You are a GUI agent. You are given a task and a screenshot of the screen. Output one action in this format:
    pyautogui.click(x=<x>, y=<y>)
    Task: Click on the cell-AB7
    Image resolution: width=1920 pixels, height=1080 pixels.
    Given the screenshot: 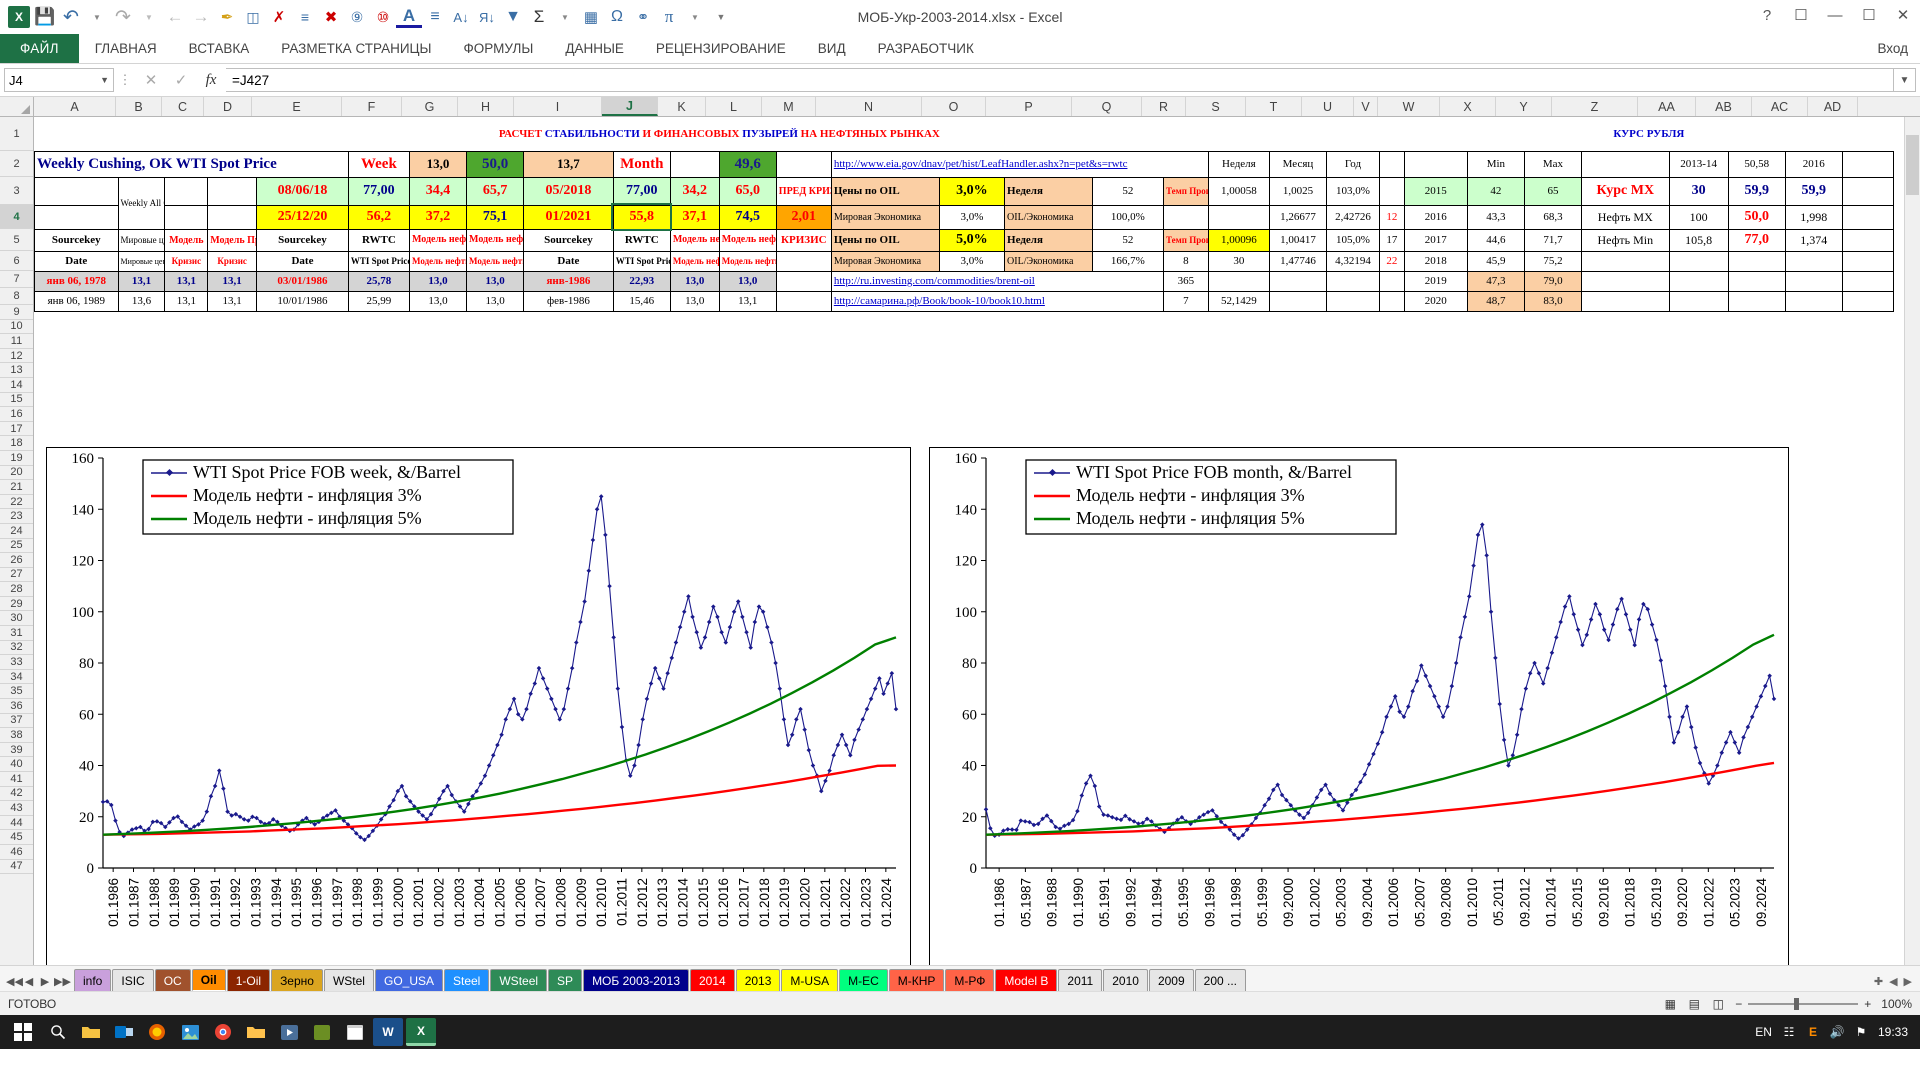 What is the action you would take?
    pyautogui.click(x=1756, y=281)
    